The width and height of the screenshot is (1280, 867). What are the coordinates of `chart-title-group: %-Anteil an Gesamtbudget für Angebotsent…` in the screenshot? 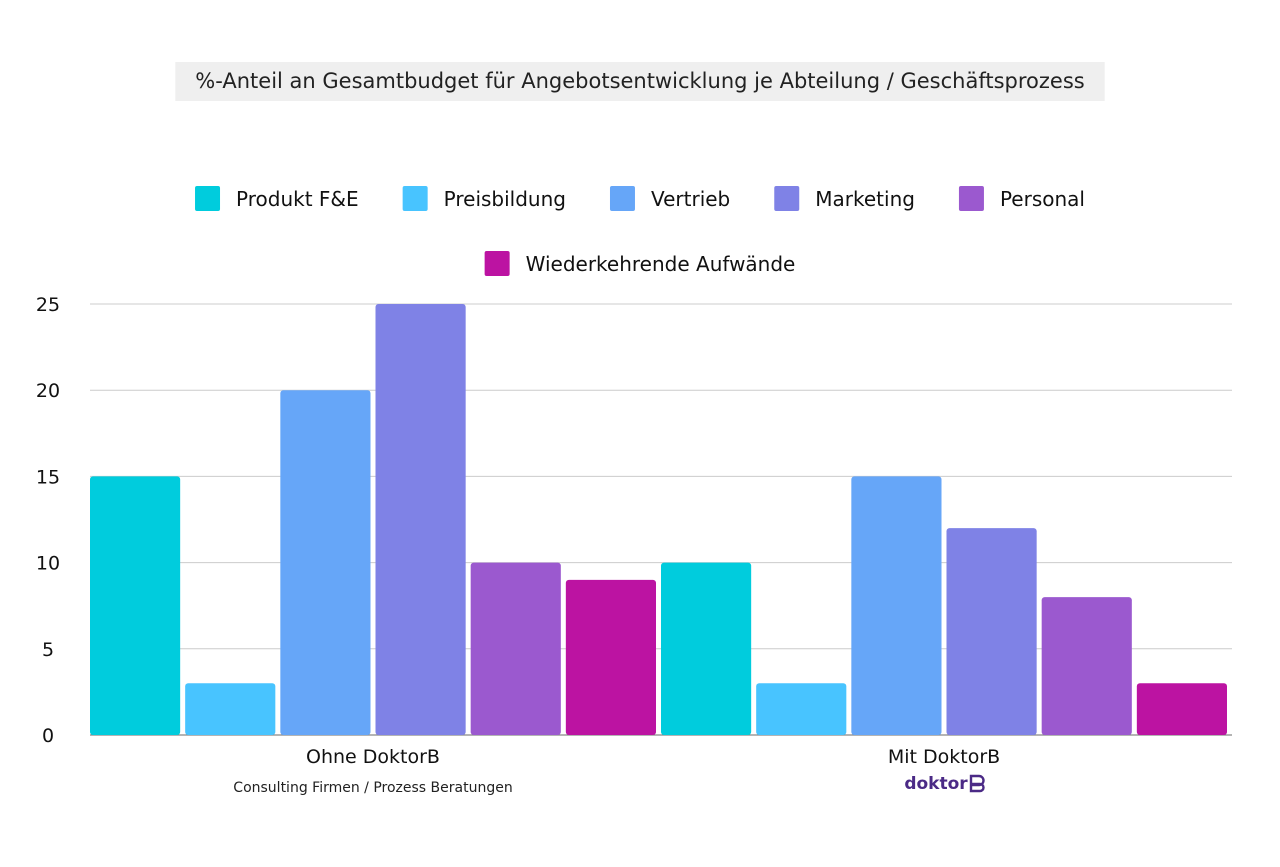 It's located at (640, 81).